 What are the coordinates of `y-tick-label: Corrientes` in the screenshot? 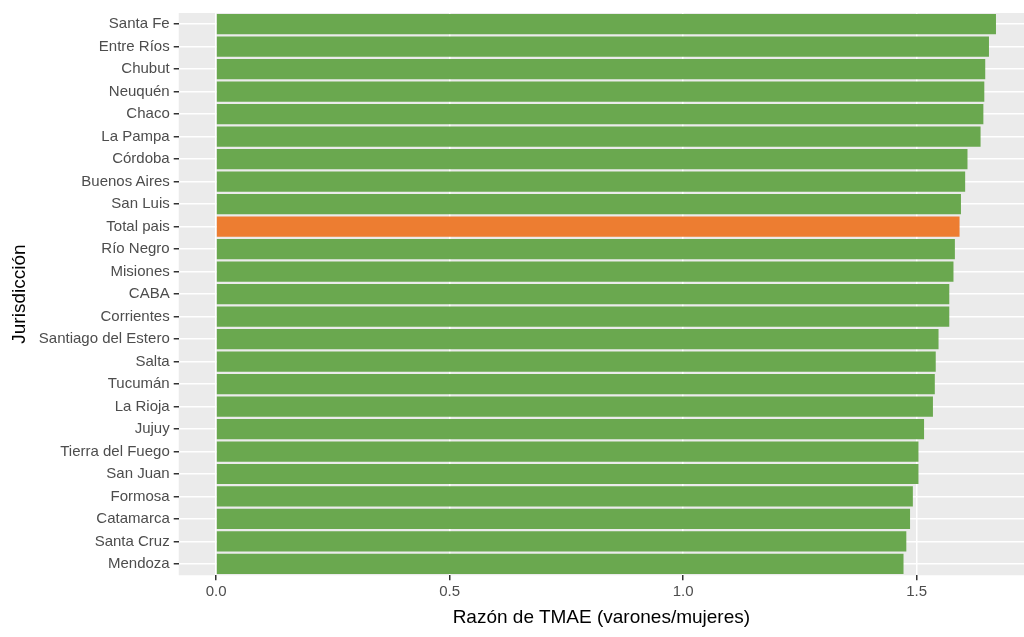 It's located at (135, 315).